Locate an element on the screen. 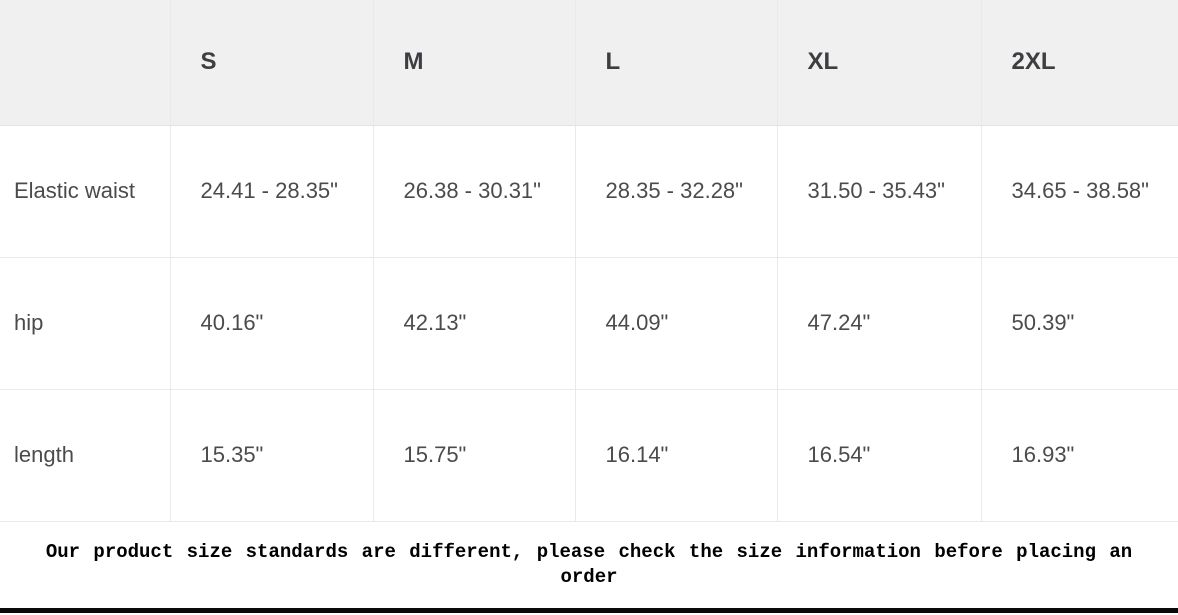 The image size is (1178, 615). cell-hip-xl: 47.24" is located at coordinates (879, 323).